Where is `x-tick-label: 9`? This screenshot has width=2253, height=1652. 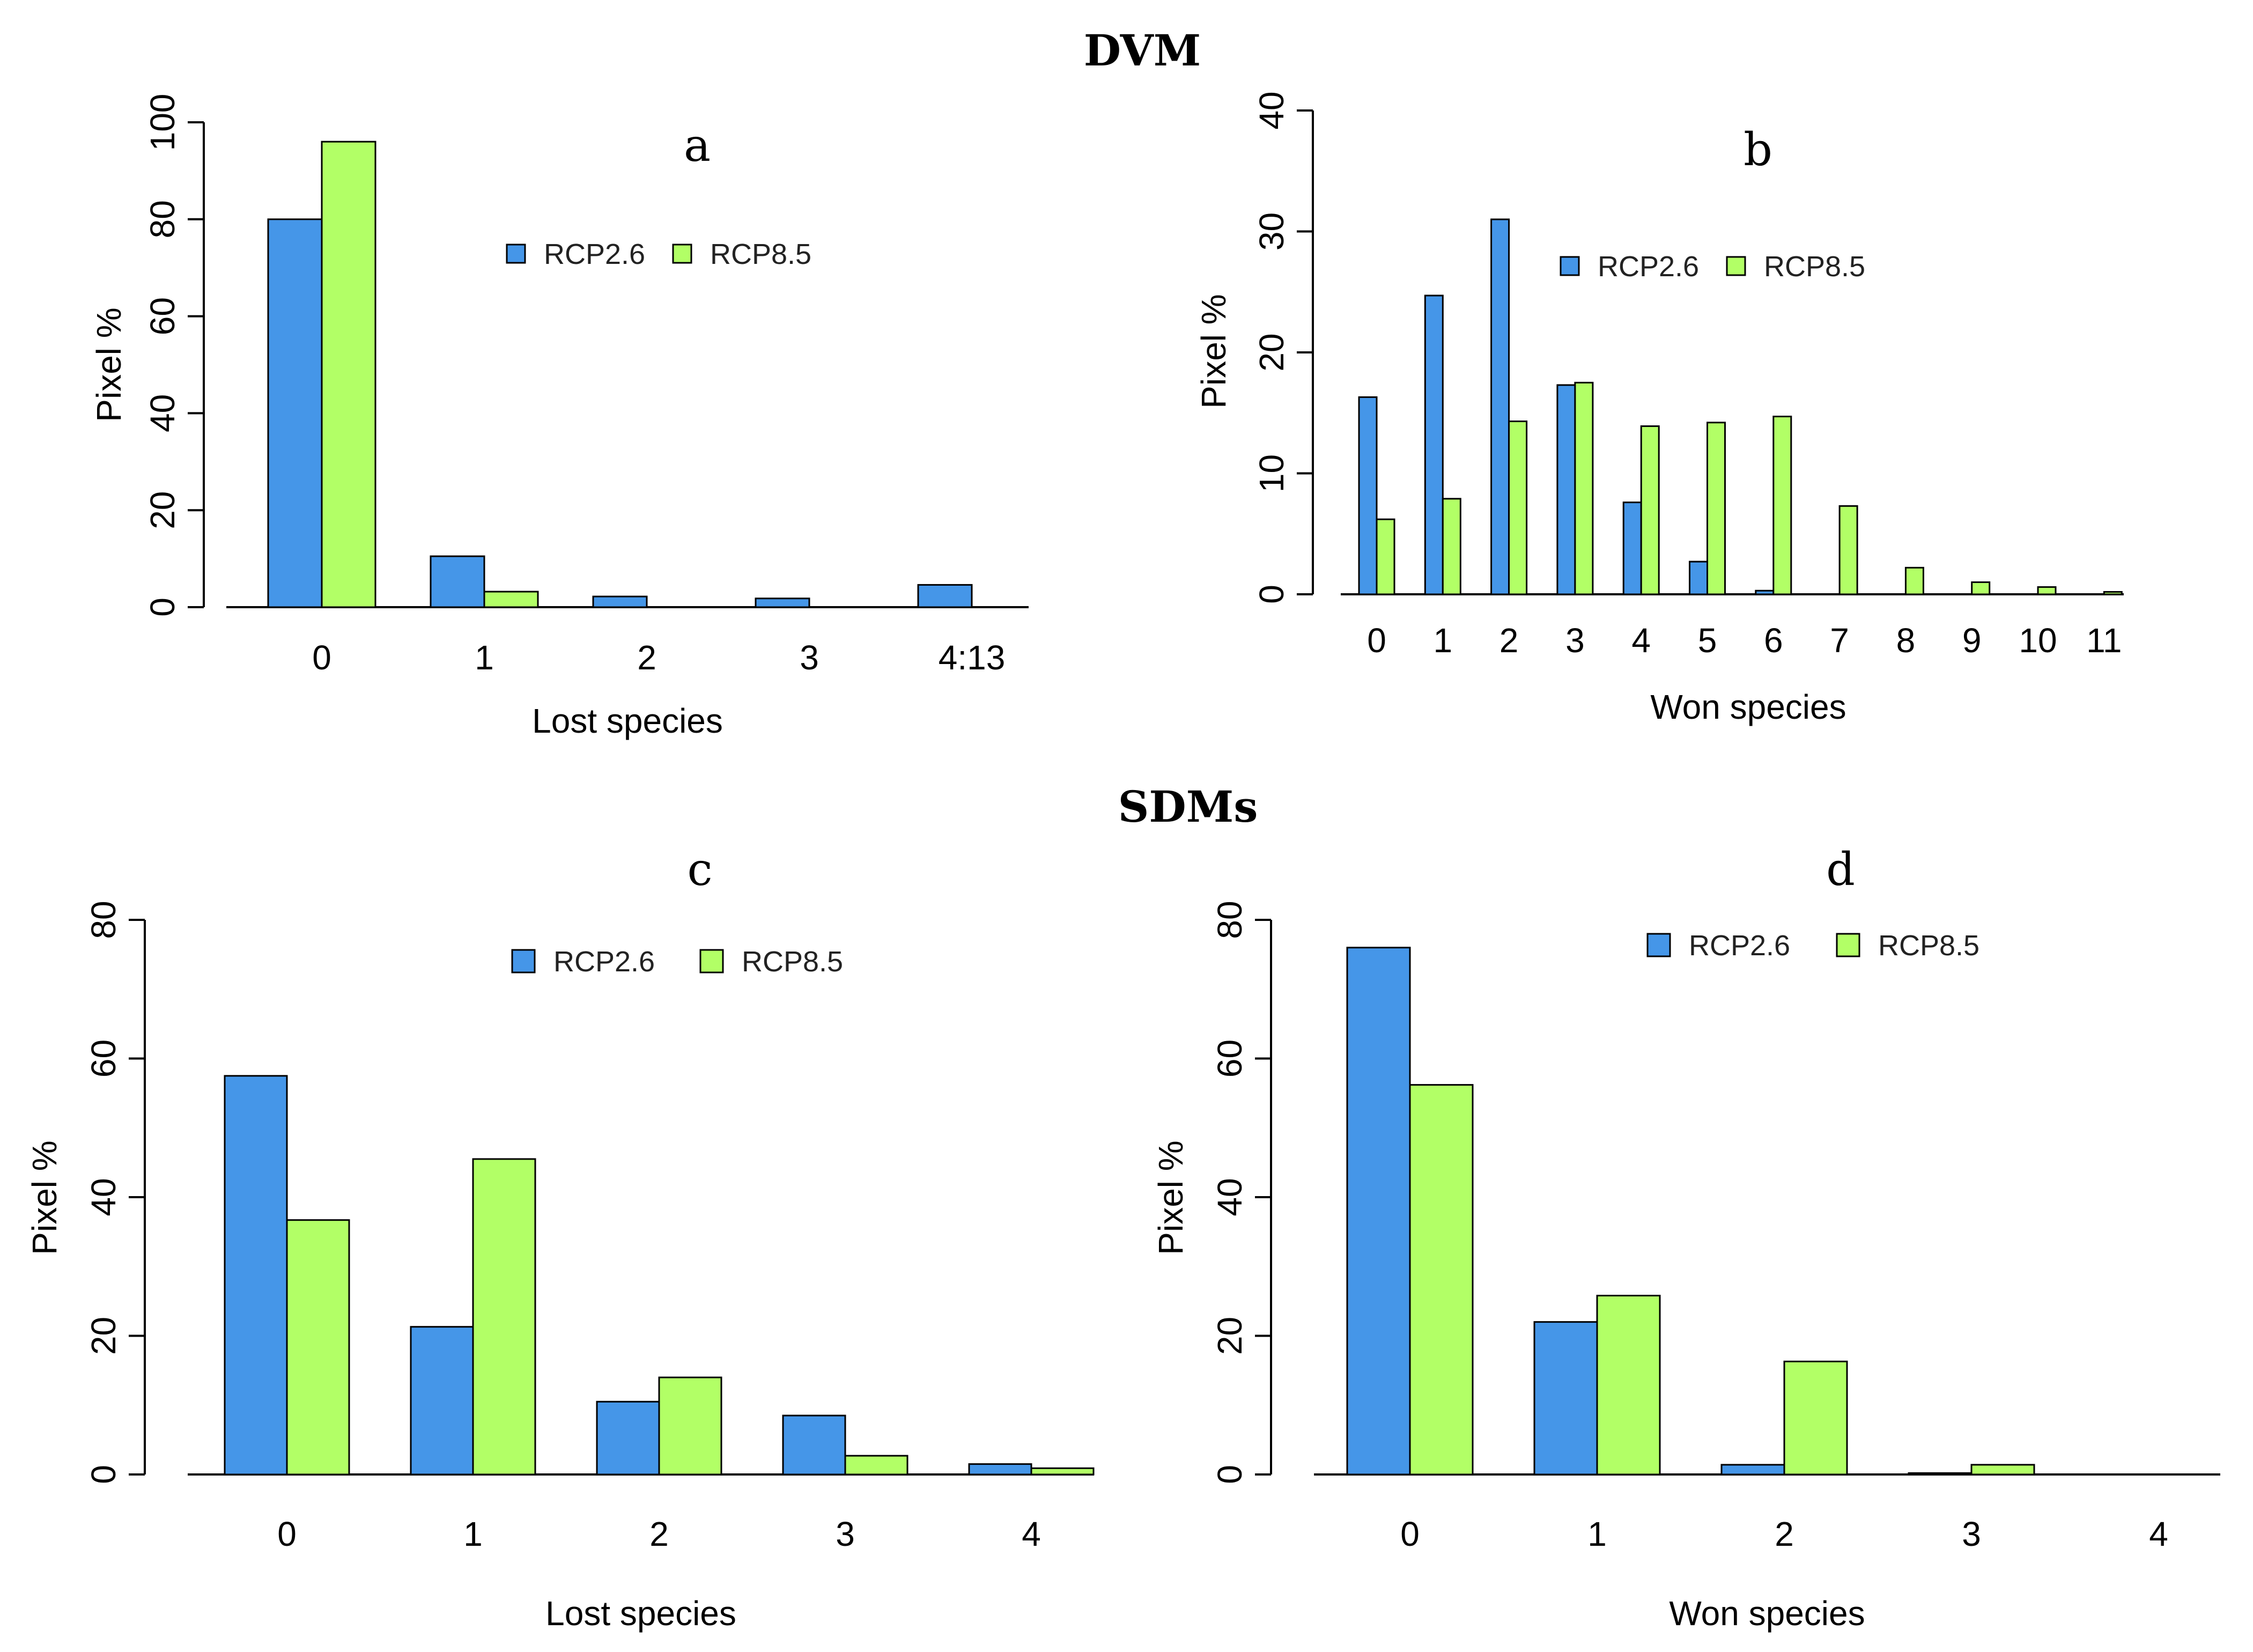 x-tick-label: 9 is located at coordinates (1972, 640).